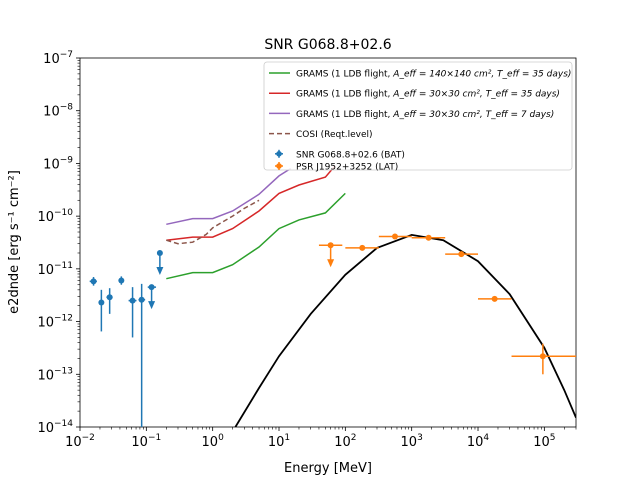 This screenshot has width=640, height=480. What do you see at coordinates (334, 135) in the screenshot?
I see `legend-entry: COSI (Reqt.level)` at bounding box center [334, 135].